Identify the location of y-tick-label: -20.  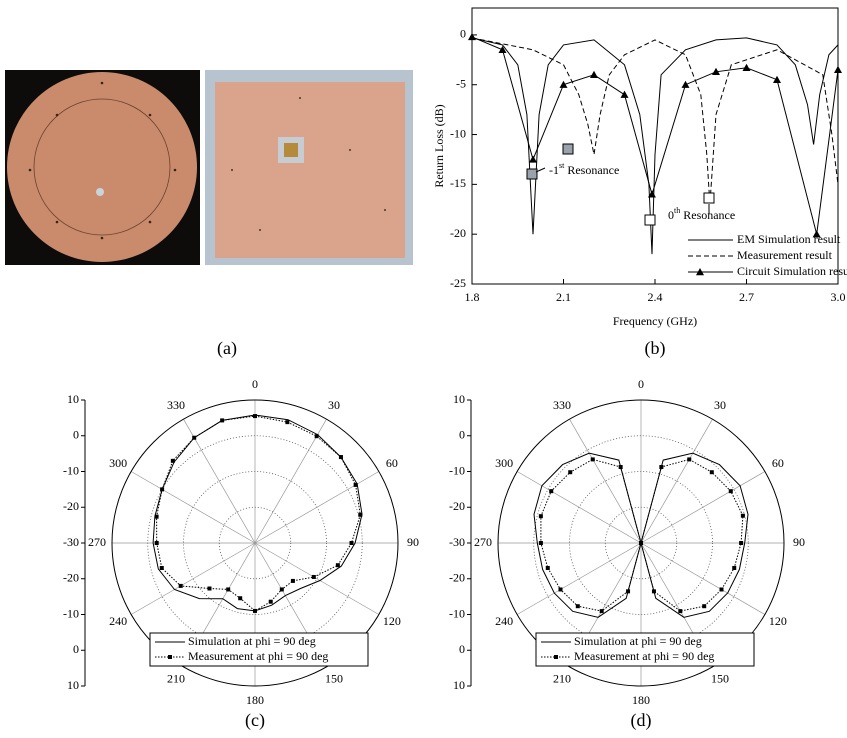
(458, 233).